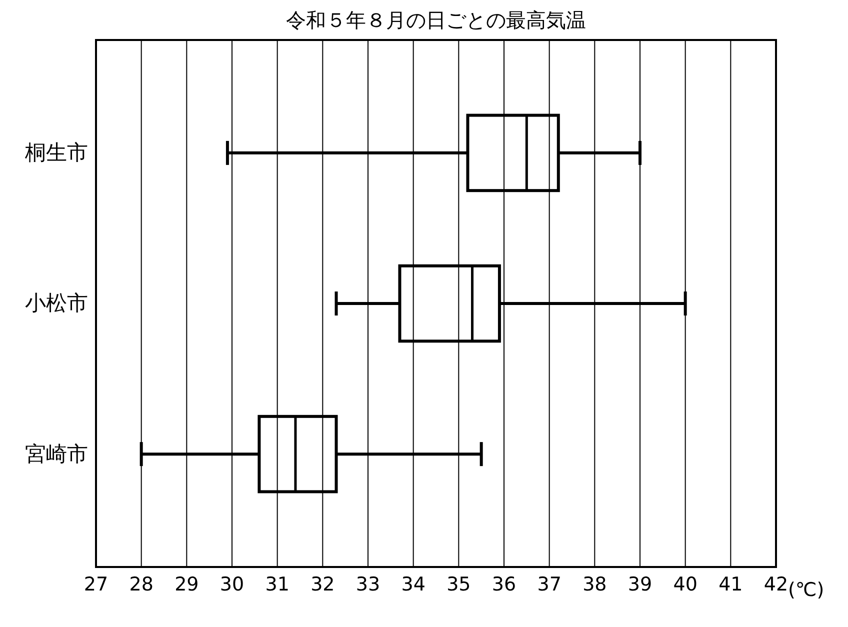 This screenshot has height=627, width=848. Describe the element at coordinates (413, 584) in the screenshot. I see `x-tick-label: 34` at that location.